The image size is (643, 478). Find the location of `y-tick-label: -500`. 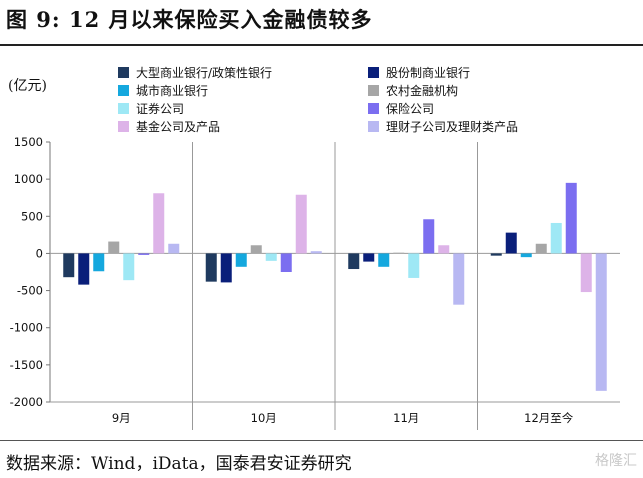

y-tick-label: -500 is located at coordinates (30, 291).